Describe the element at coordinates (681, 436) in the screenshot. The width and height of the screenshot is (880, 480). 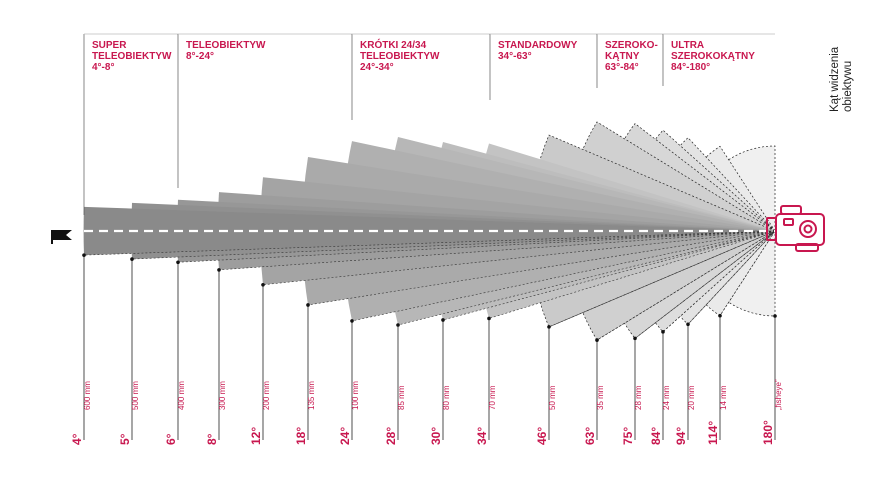
I see `angle-label: 94°` at that location.